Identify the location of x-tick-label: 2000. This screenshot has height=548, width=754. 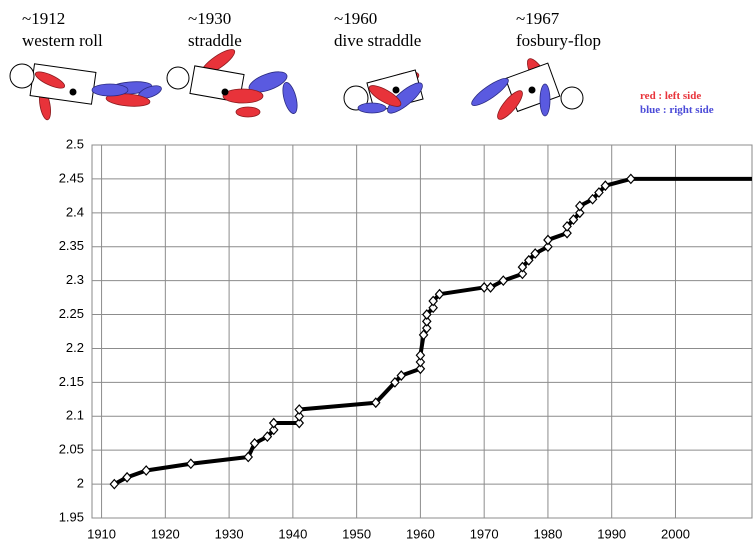
(675, 533).